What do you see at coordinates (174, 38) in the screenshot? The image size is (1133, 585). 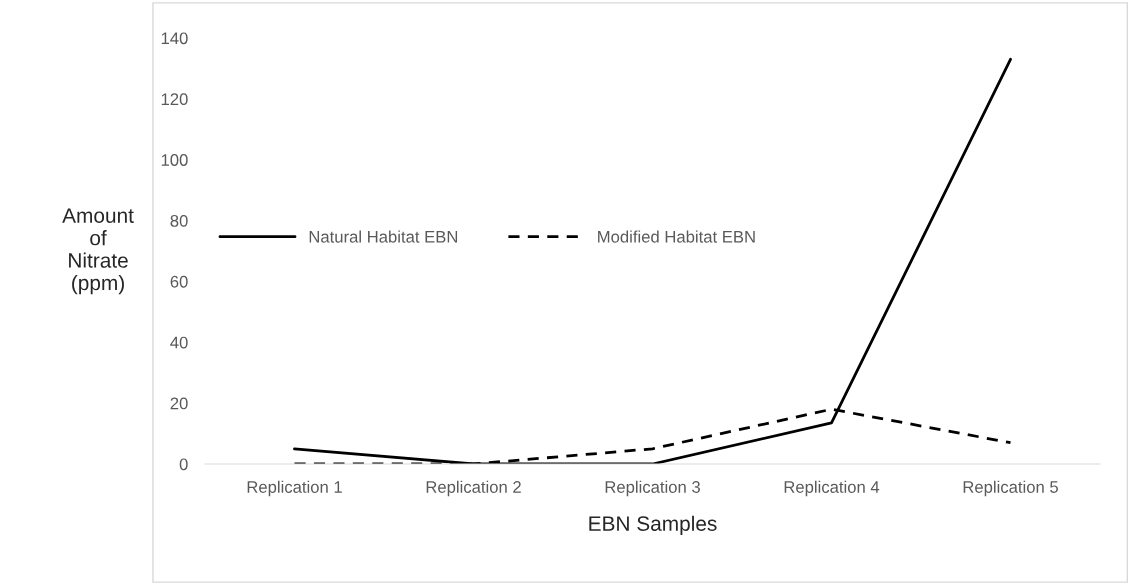 I see `y-tick-label: 140` at bounding box center [174, 38].